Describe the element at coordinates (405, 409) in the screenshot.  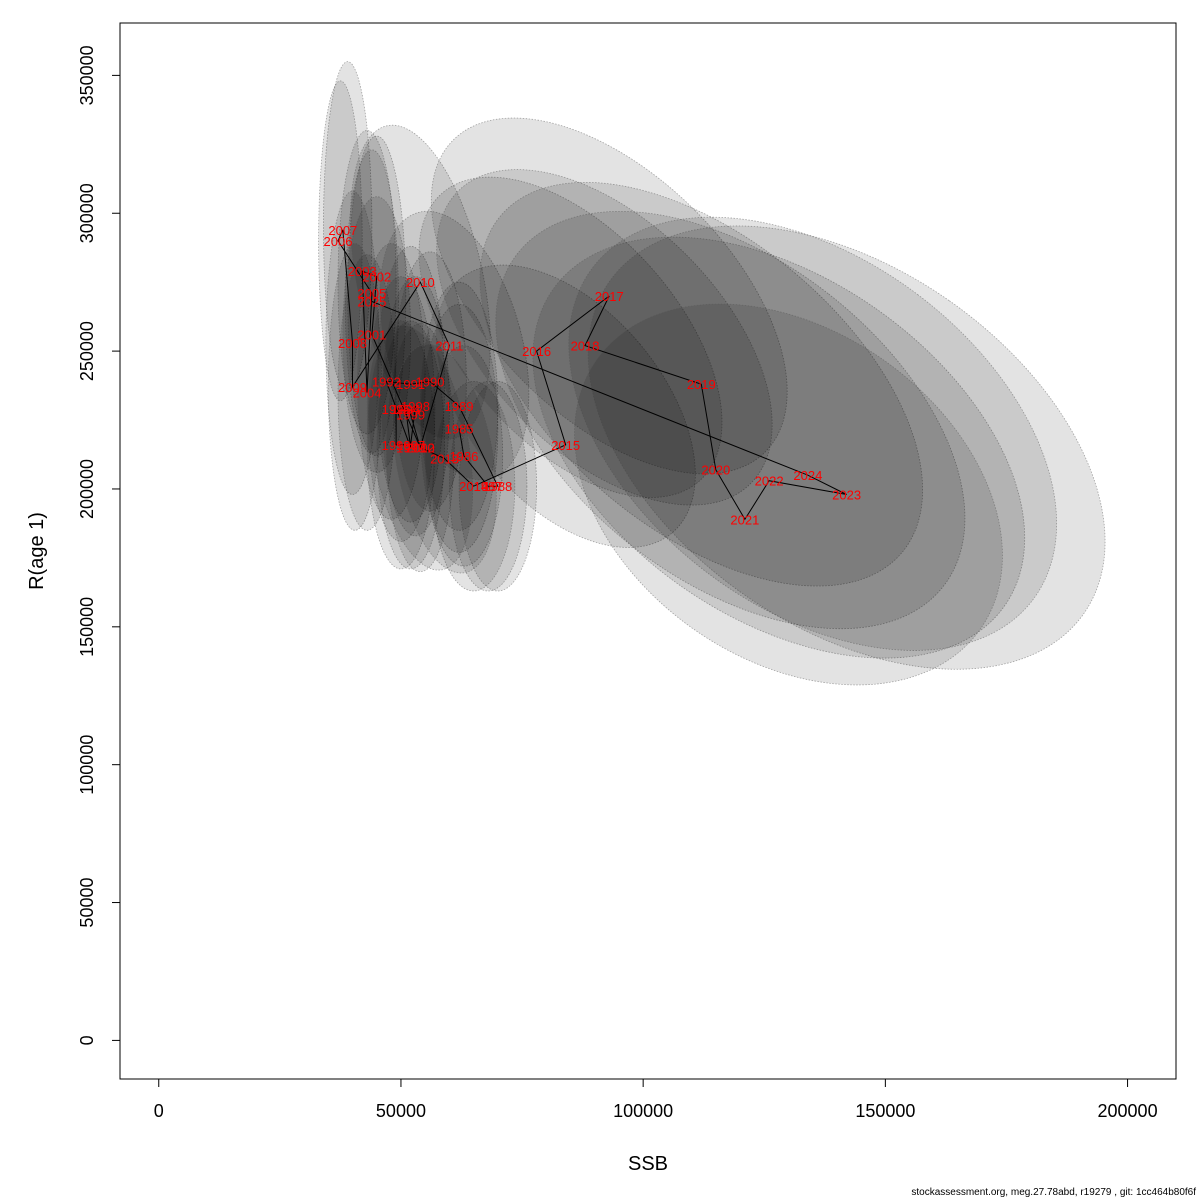
I see `year-label-1994: 1994` at that location.